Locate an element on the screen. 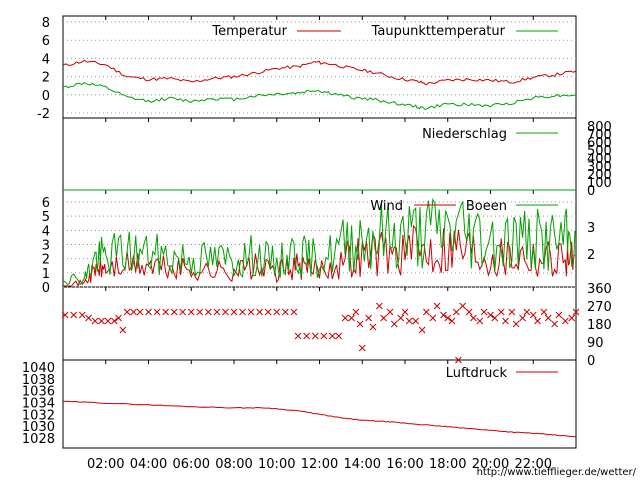  x-tick-label: 22:00 is located at coordinates (533, 464).